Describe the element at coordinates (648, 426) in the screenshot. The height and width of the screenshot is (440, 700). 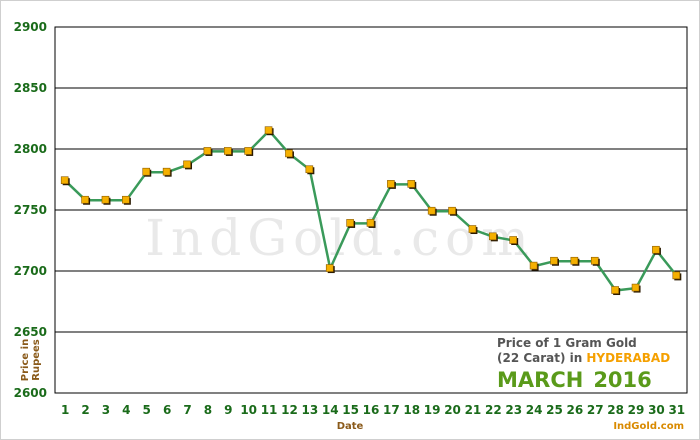
I see `site-credit: IndGold.com` at that location.